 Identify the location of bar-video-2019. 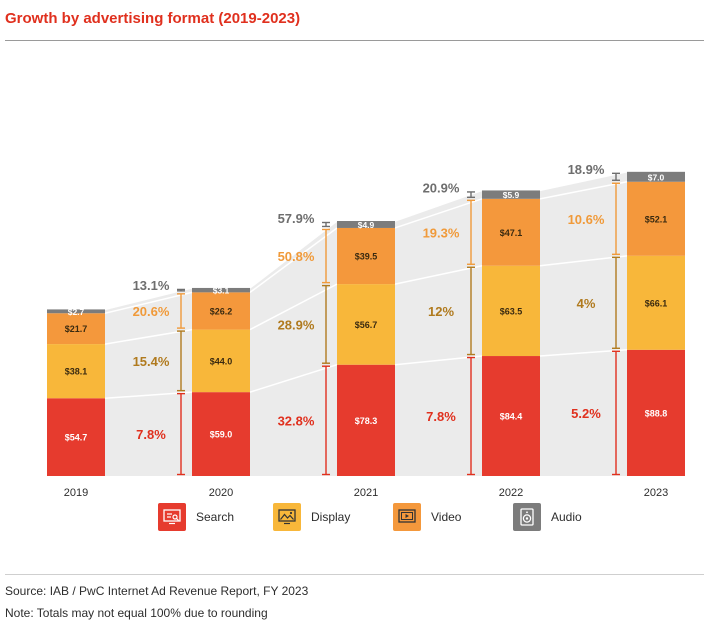
(76, 329).